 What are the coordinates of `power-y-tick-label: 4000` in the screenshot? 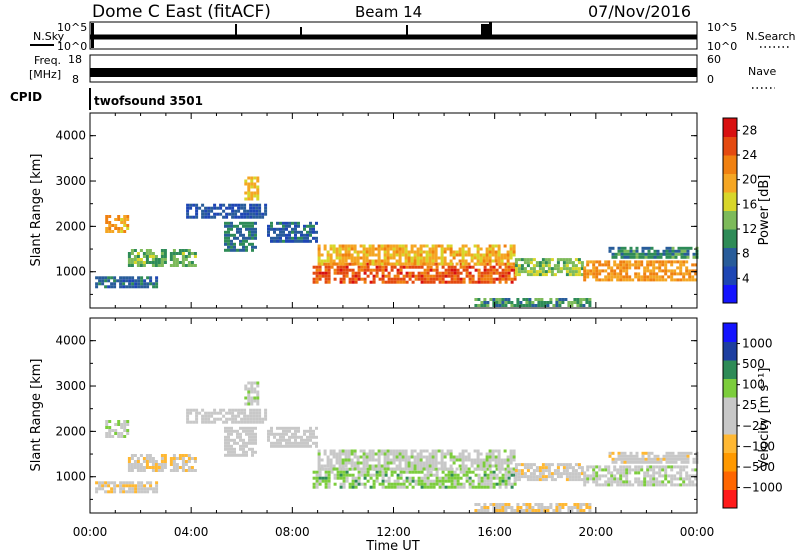 It's located at (70, 136).